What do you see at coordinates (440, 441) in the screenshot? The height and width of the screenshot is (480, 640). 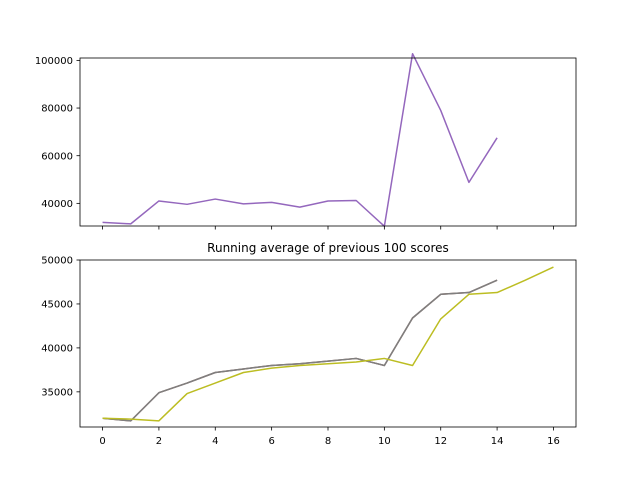 I see `x-tick-label: 12` at bounding box center [440, 441].